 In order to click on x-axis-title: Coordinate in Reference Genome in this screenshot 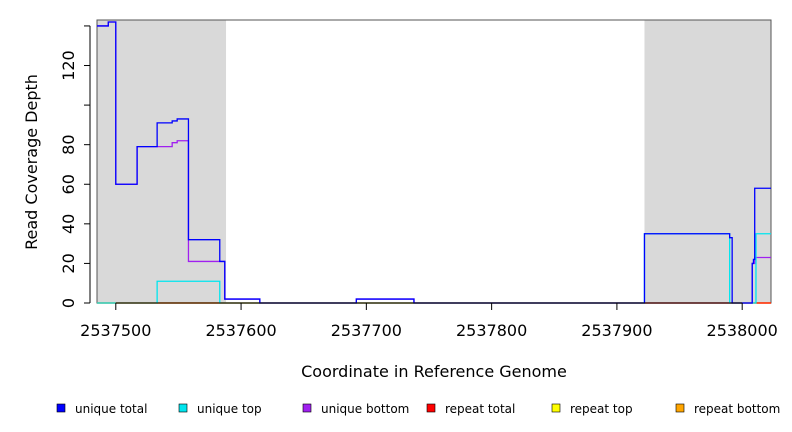, I will do `click(434, 371)`.